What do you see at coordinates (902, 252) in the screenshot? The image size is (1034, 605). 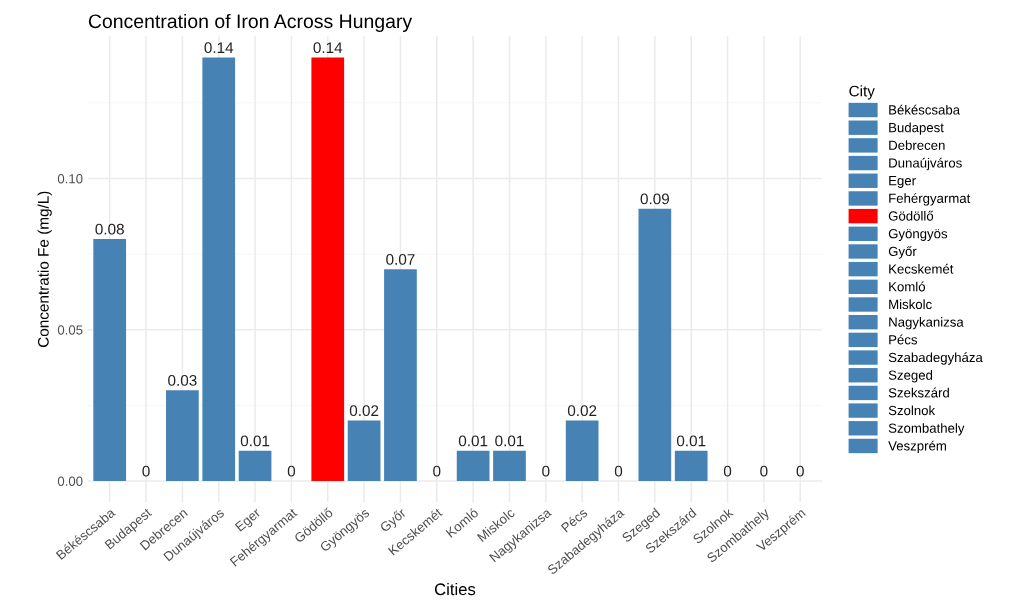 I see `legend-label: Győr` at bounding box center [902, 252].